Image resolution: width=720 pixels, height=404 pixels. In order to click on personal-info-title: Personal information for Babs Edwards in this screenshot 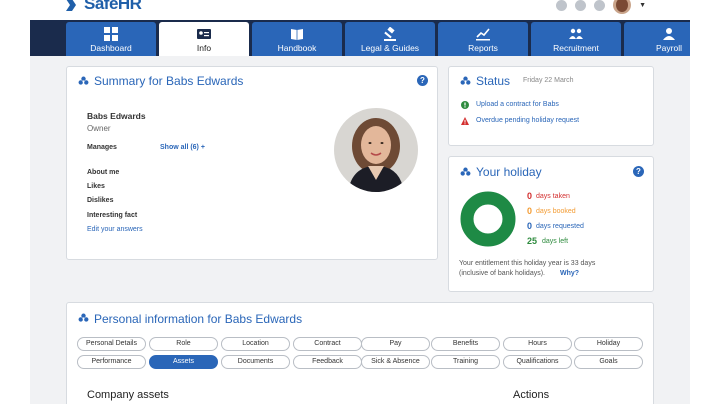, I will do `click(198, 319)`.